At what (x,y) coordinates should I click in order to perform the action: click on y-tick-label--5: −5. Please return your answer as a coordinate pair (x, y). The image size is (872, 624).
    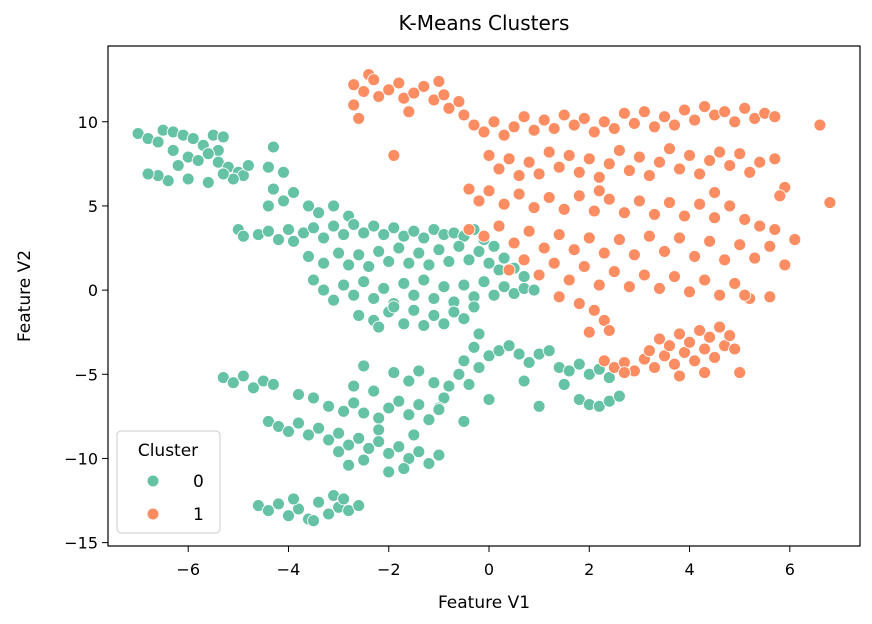
    Looking at the image, I should click on (86, 374).